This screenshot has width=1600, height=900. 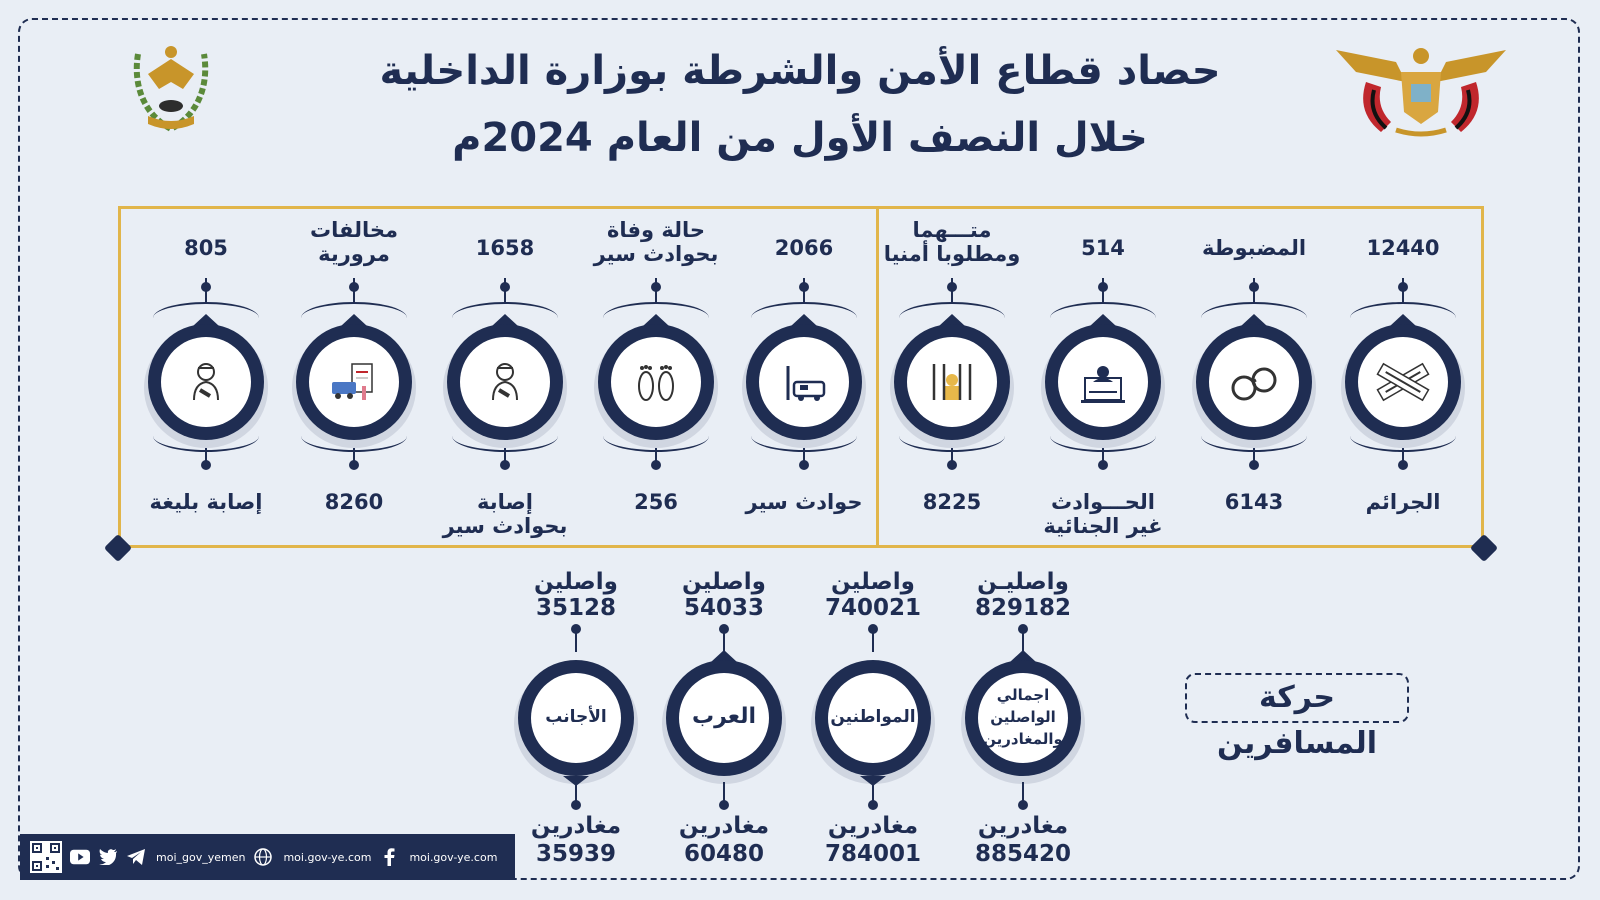 What do you see at coordinates (206, 248) in the screenshot?
I see `stat-top-label: 805` at bounding box center [206, 248].